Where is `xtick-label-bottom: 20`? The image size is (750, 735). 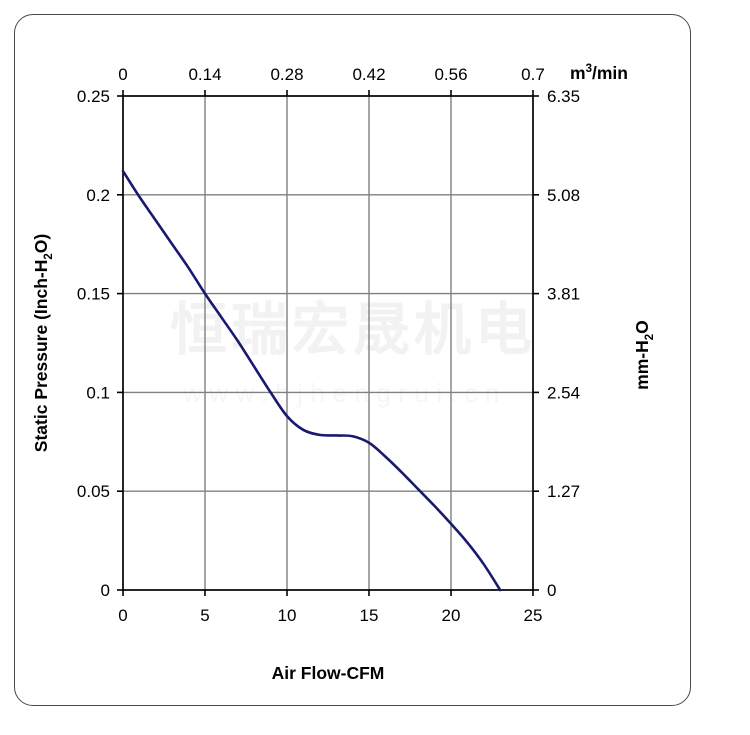
xtick-label-bottom: 20 is located at coordinates (451, 615).